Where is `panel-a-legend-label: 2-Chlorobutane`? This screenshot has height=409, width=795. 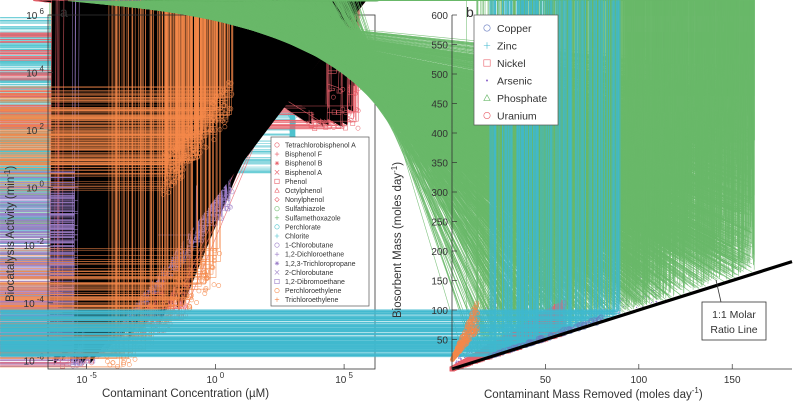 panel-a-legend-label: 2-Chlorobutane is located at coordinates (309, 273).